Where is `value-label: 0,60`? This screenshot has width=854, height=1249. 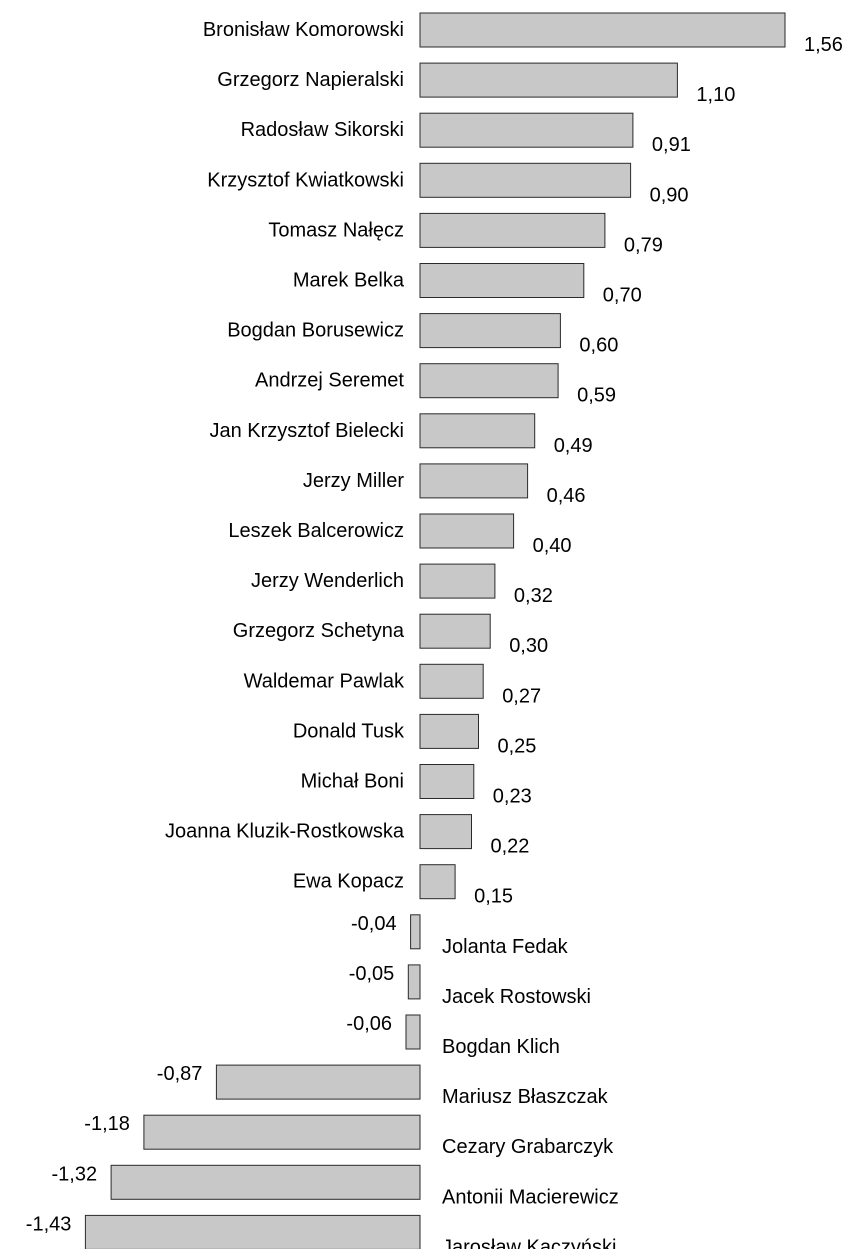
value-label: 0,60 is located at coordinates (598, 346).